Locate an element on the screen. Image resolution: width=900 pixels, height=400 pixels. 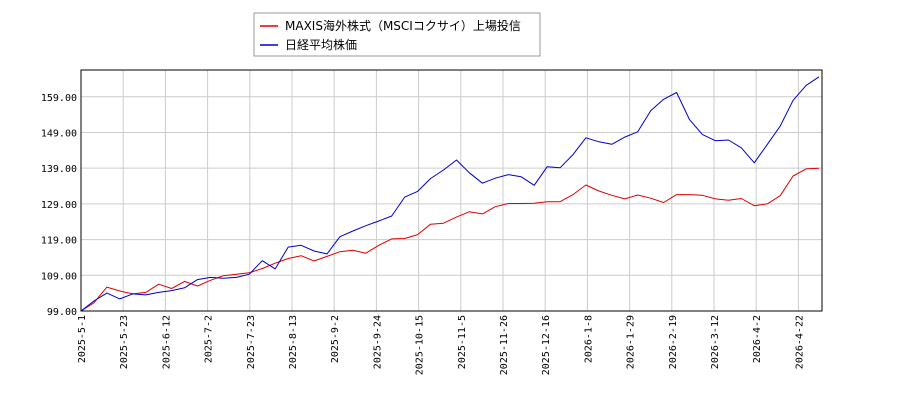
y-tick-label: 109.00 is located at coordinates (59, 276).